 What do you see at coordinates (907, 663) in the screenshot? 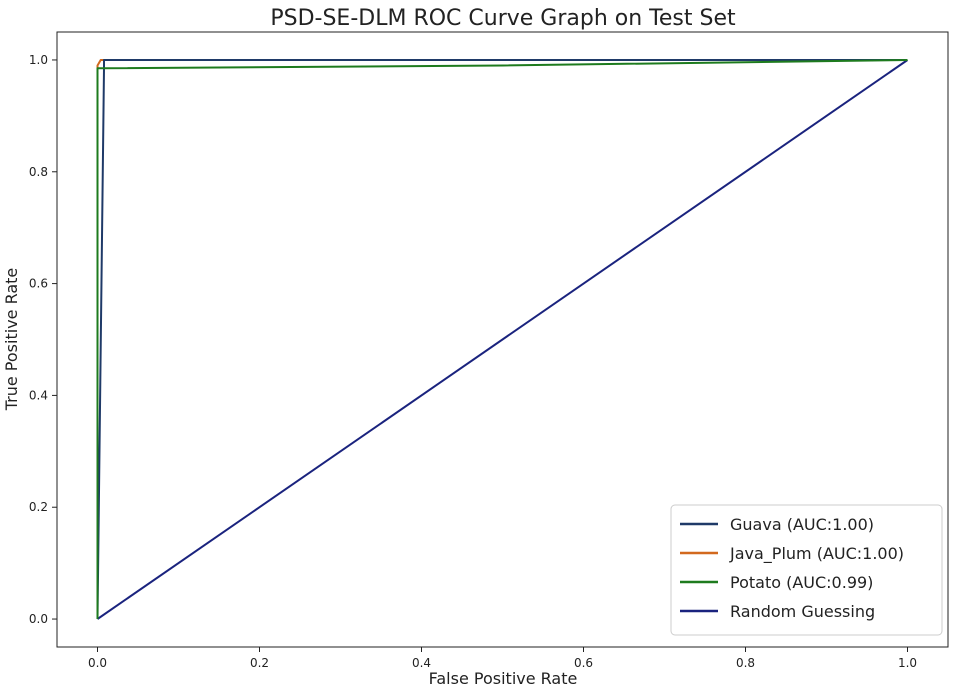
I see `x-tick-label: 1.0` at bounding box center [907, 663].